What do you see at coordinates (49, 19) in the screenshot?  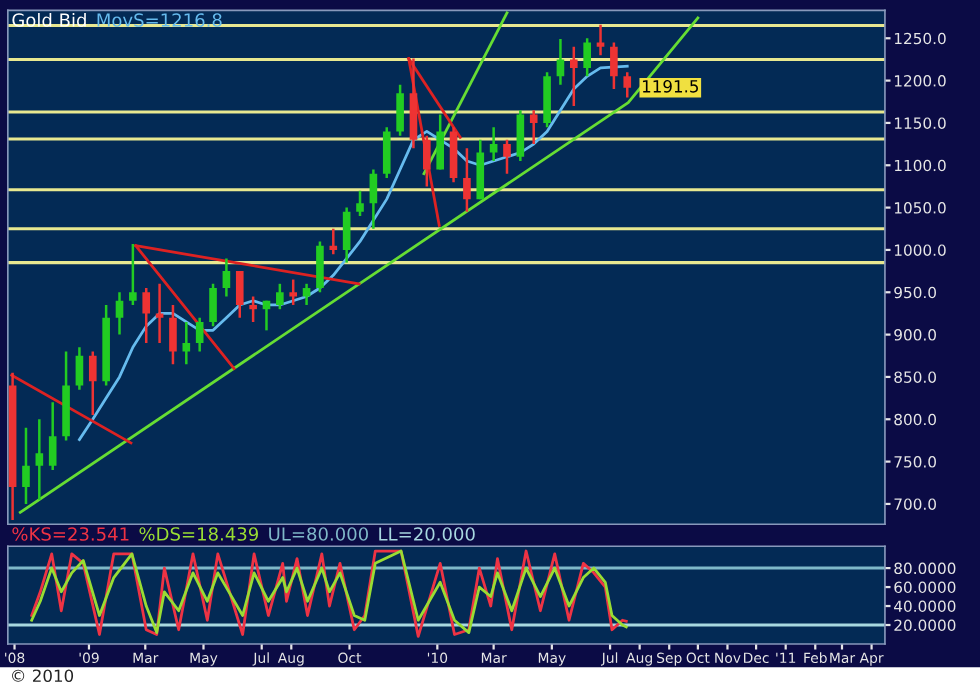 I see `chart-title: Gold Bid` at bounding box center [49, 19].